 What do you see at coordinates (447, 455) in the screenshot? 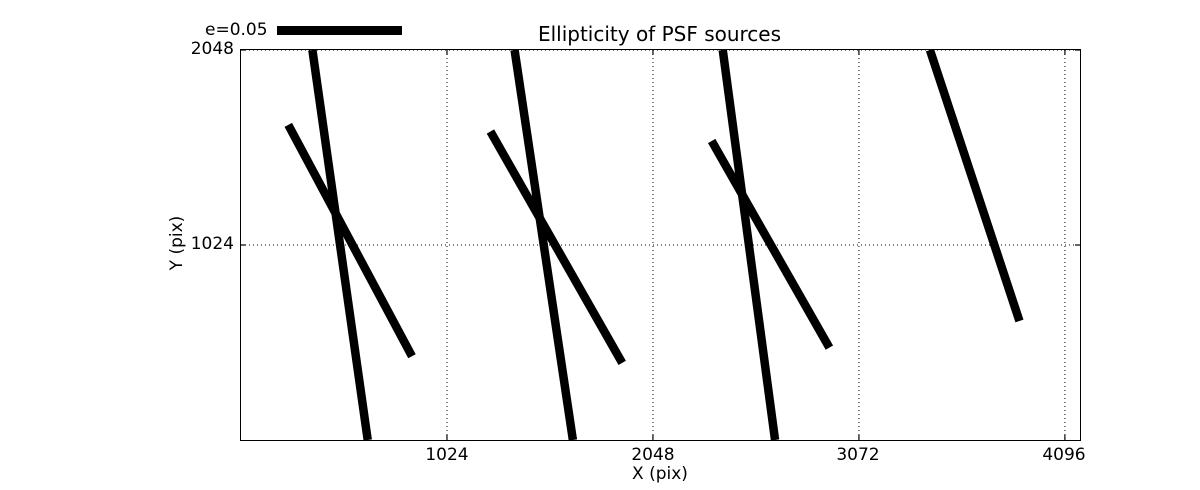
I see `x-tick-label-1024: 1024` at bounding box center [447, 455].